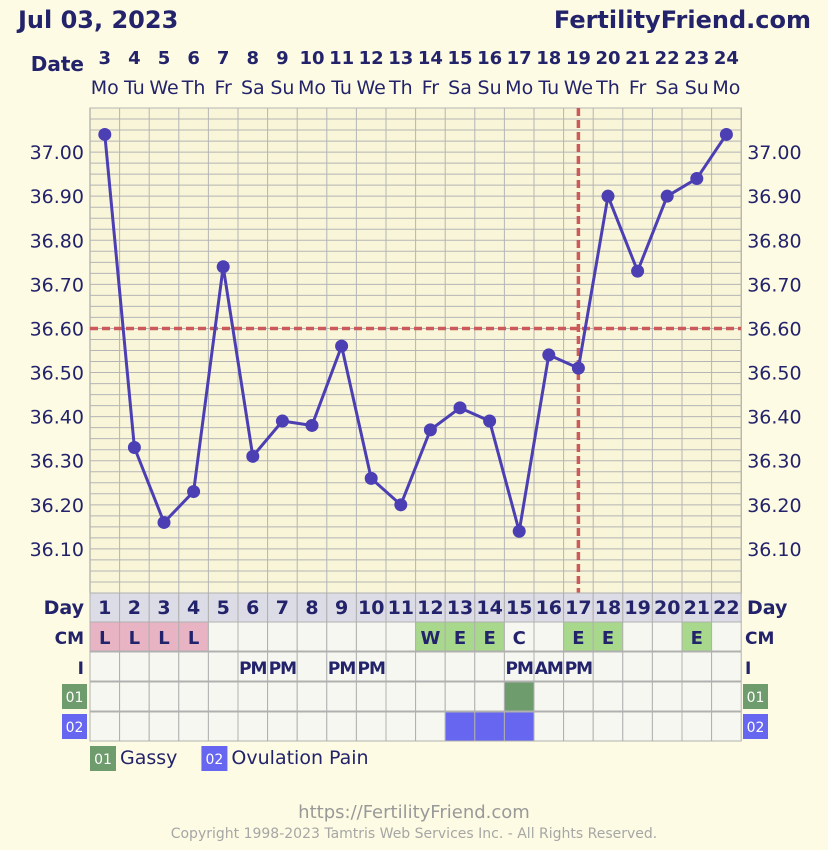 Image resolution: width=828 pixels, height=850 pixels. Describe the element at coordinates (519, 58) in the screenshot. I see `date-label: 17` at that location.